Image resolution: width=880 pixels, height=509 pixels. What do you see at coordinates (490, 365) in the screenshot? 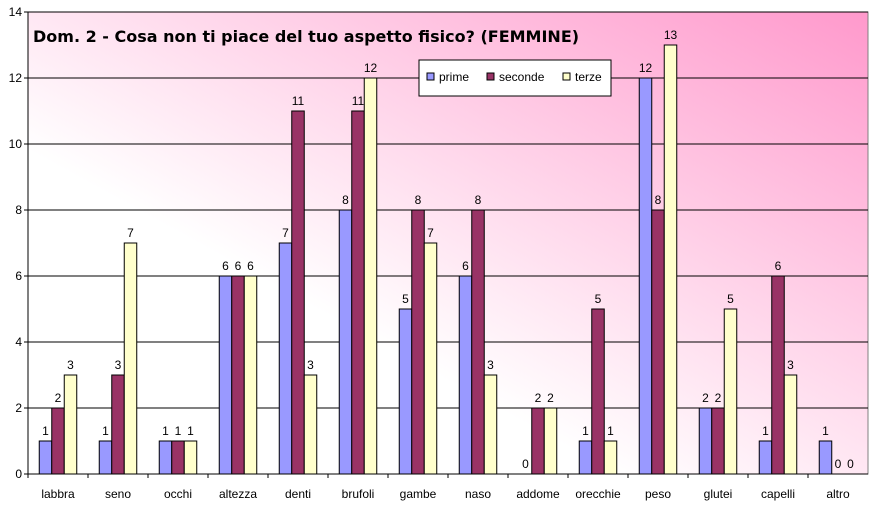
I see `data-label-terze-naso: 3` at bounding box center [490, 365].